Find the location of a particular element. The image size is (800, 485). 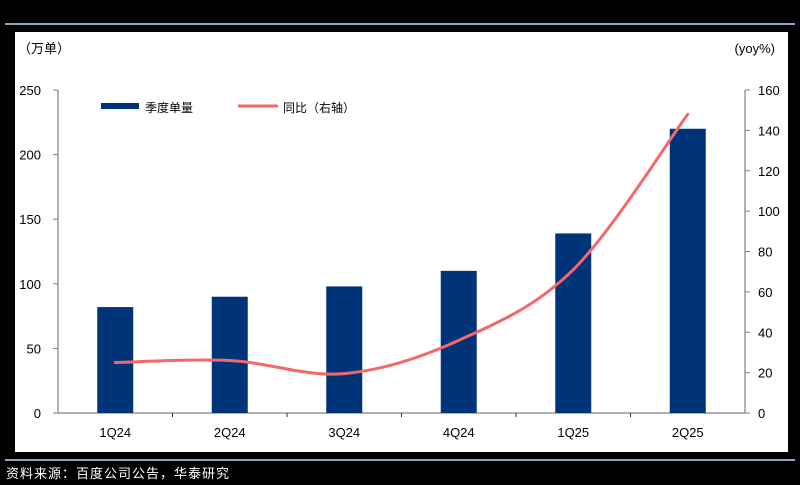

legend-bar-swatch is located at coordinates (120, 106).